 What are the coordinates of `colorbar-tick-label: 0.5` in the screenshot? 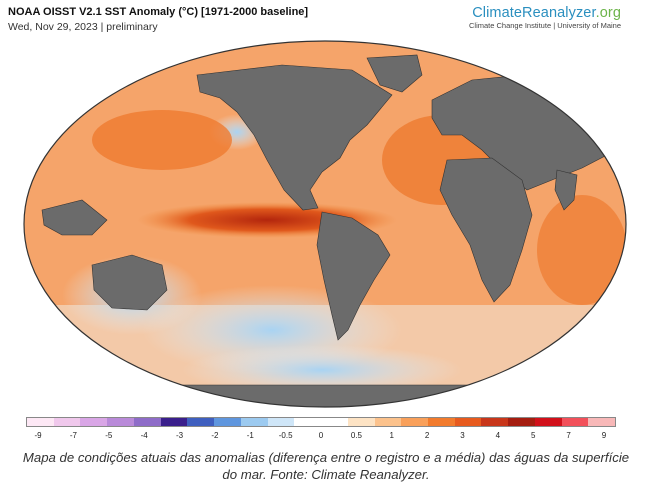 It's located at (356, 435).